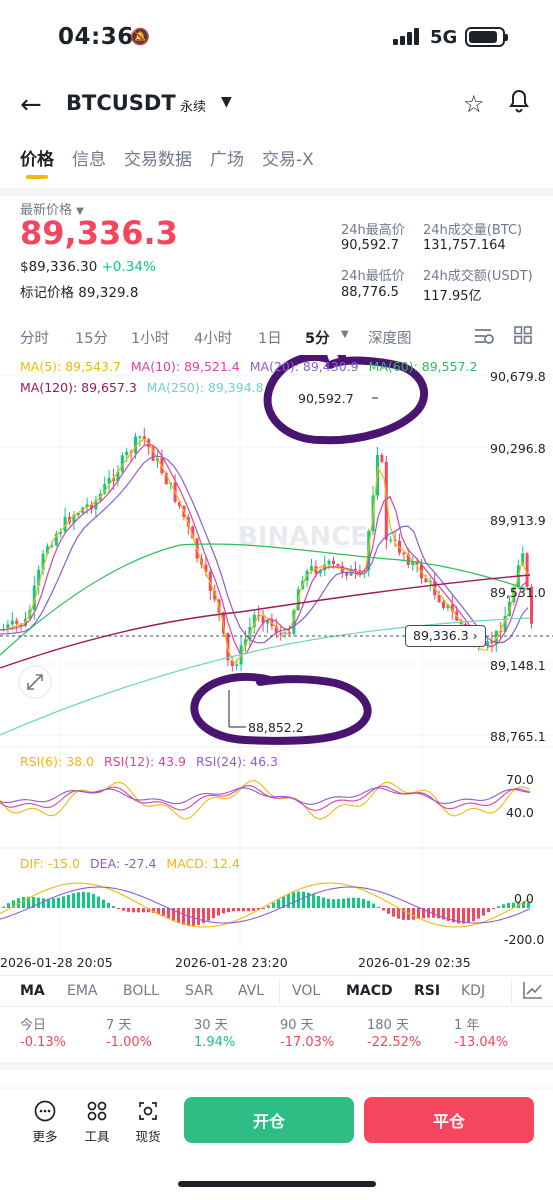 The width and height of the screenshot is (553, 1200). What do you see at coordinates (473, 230) in the screenshot?
I see `vol-btc-label: 24h成交量(BTC)` at bounding box center [473, 230].